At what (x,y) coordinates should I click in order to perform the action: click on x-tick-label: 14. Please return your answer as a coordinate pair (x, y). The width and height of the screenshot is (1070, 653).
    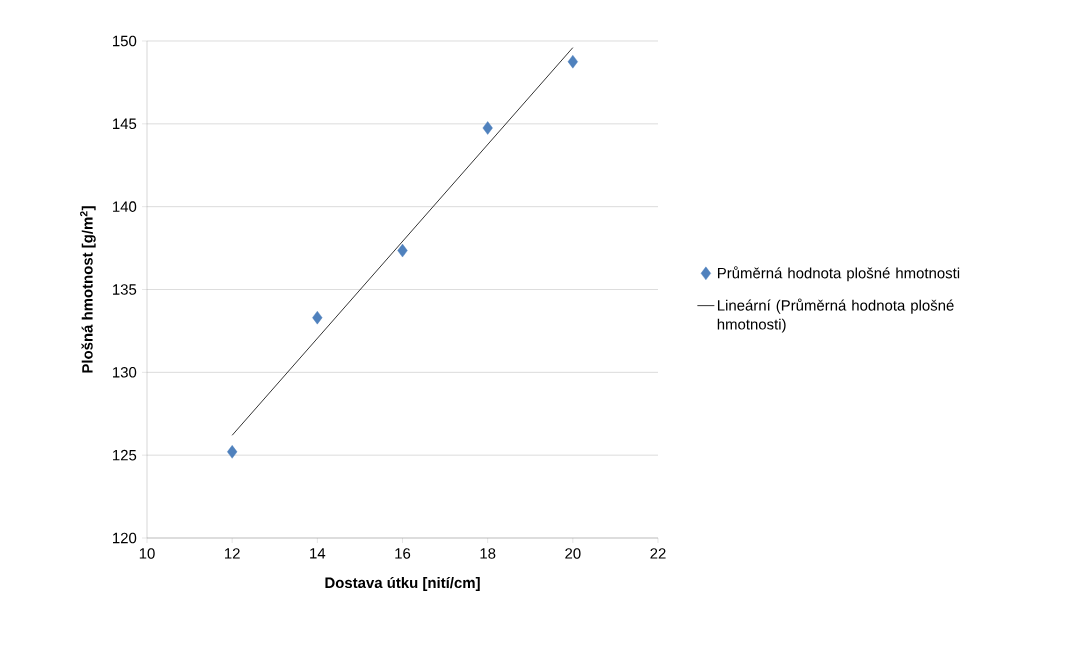
    Looking at the image, I should click on (318, 553).